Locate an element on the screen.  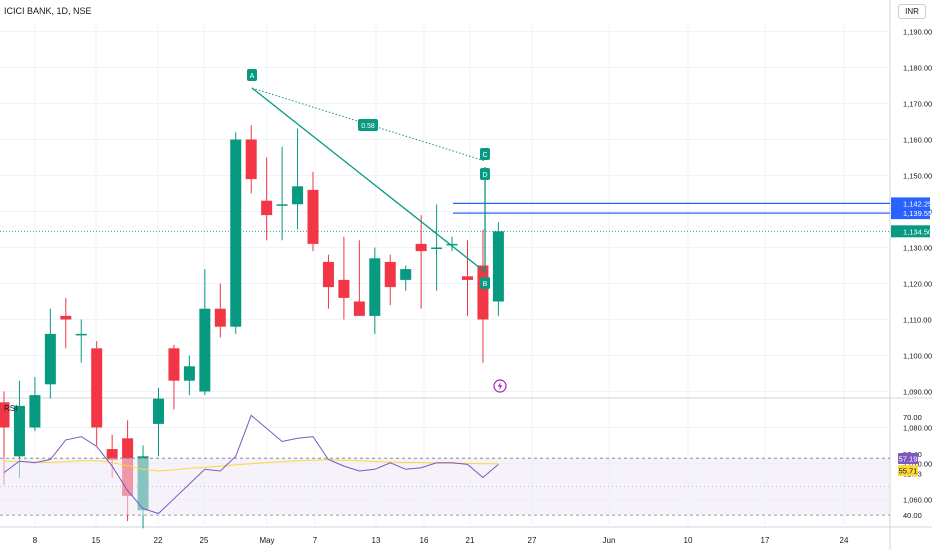
time-tick-label: 10 is located at coordinates (688, 540).